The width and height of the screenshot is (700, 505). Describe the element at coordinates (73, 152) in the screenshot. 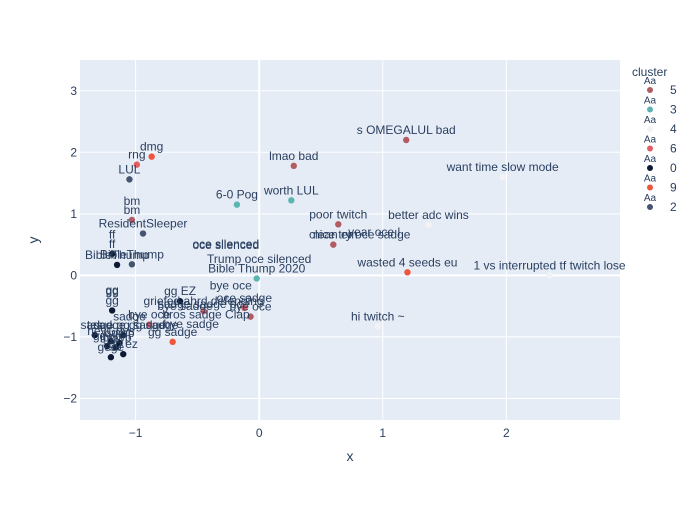

I see `y-tick-label: 2` at that location.